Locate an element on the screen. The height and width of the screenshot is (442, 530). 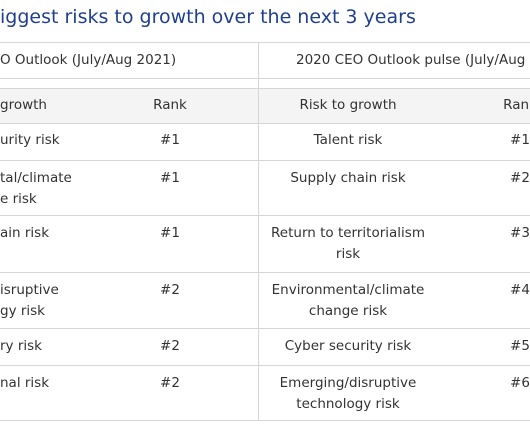
divider is located at coordinates (258, 231).